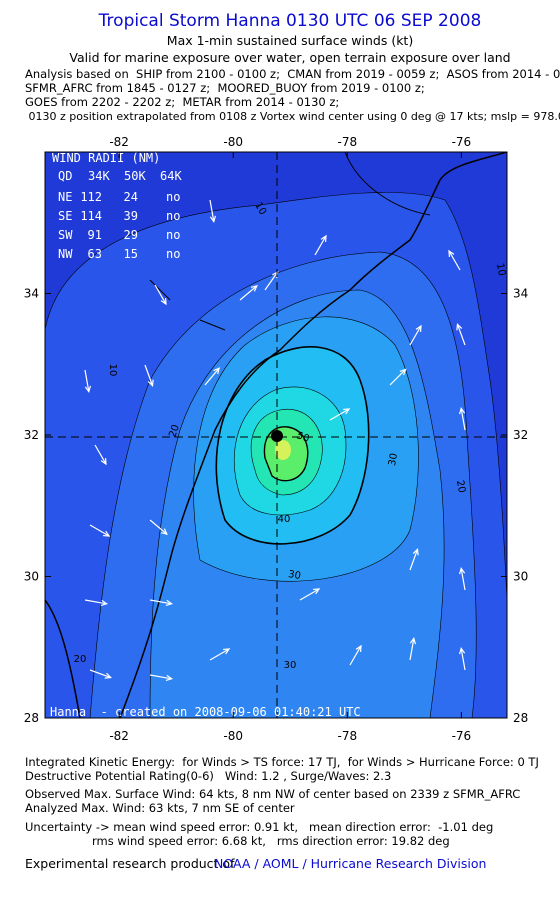  I want to click on contour-label: 10, so click(500, 269).